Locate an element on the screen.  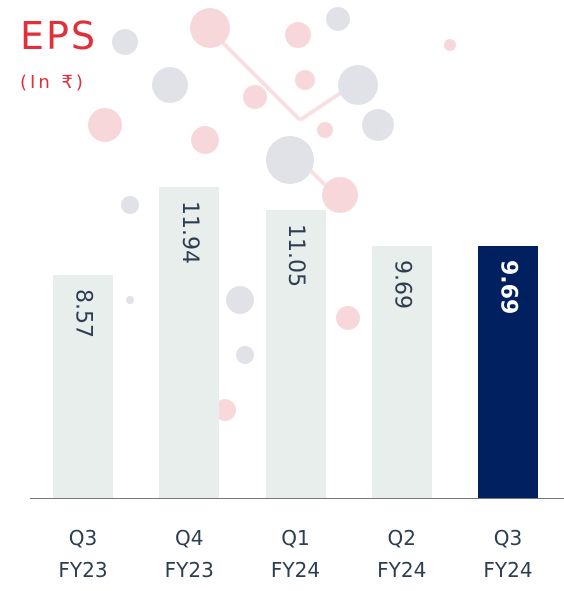
x-tick-label: Q2 FY24 is located at coordinates (402, 554).